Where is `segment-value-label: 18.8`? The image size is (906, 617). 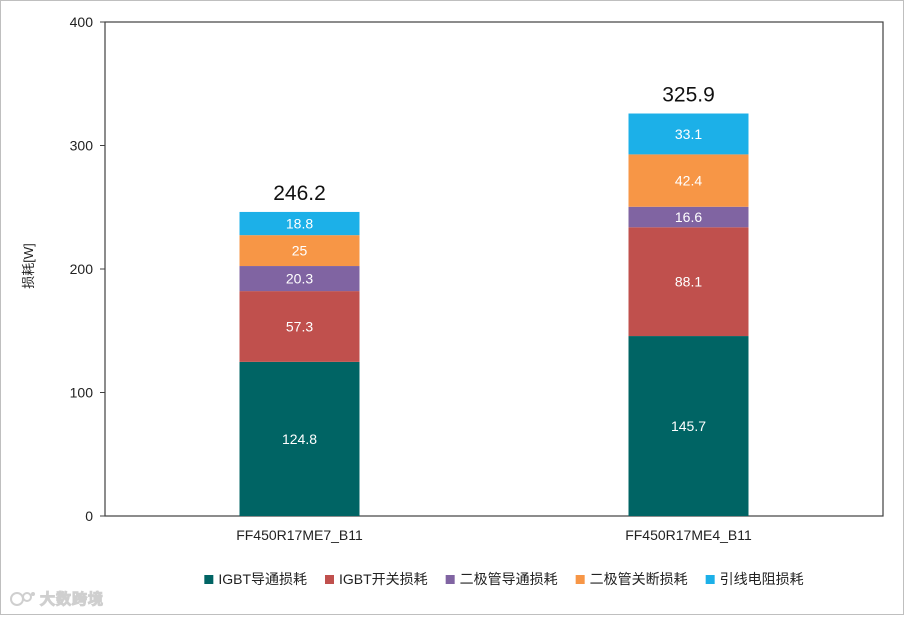 segment-value-label: 18.8 is located at coordinates (299, 224).